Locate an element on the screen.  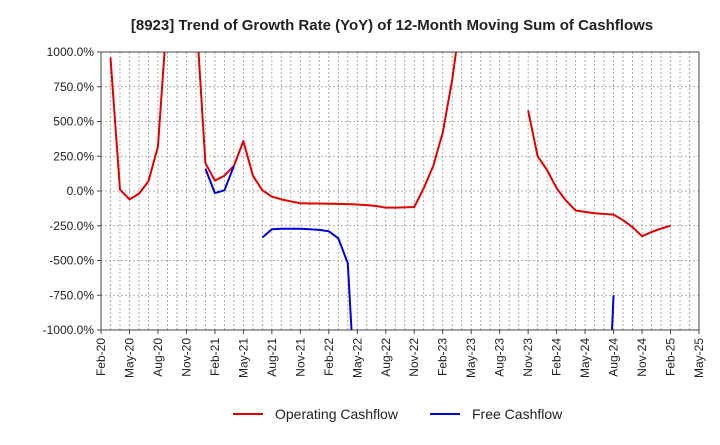
y-tick-label: 1000.0% is located at coordinates (71, 52).